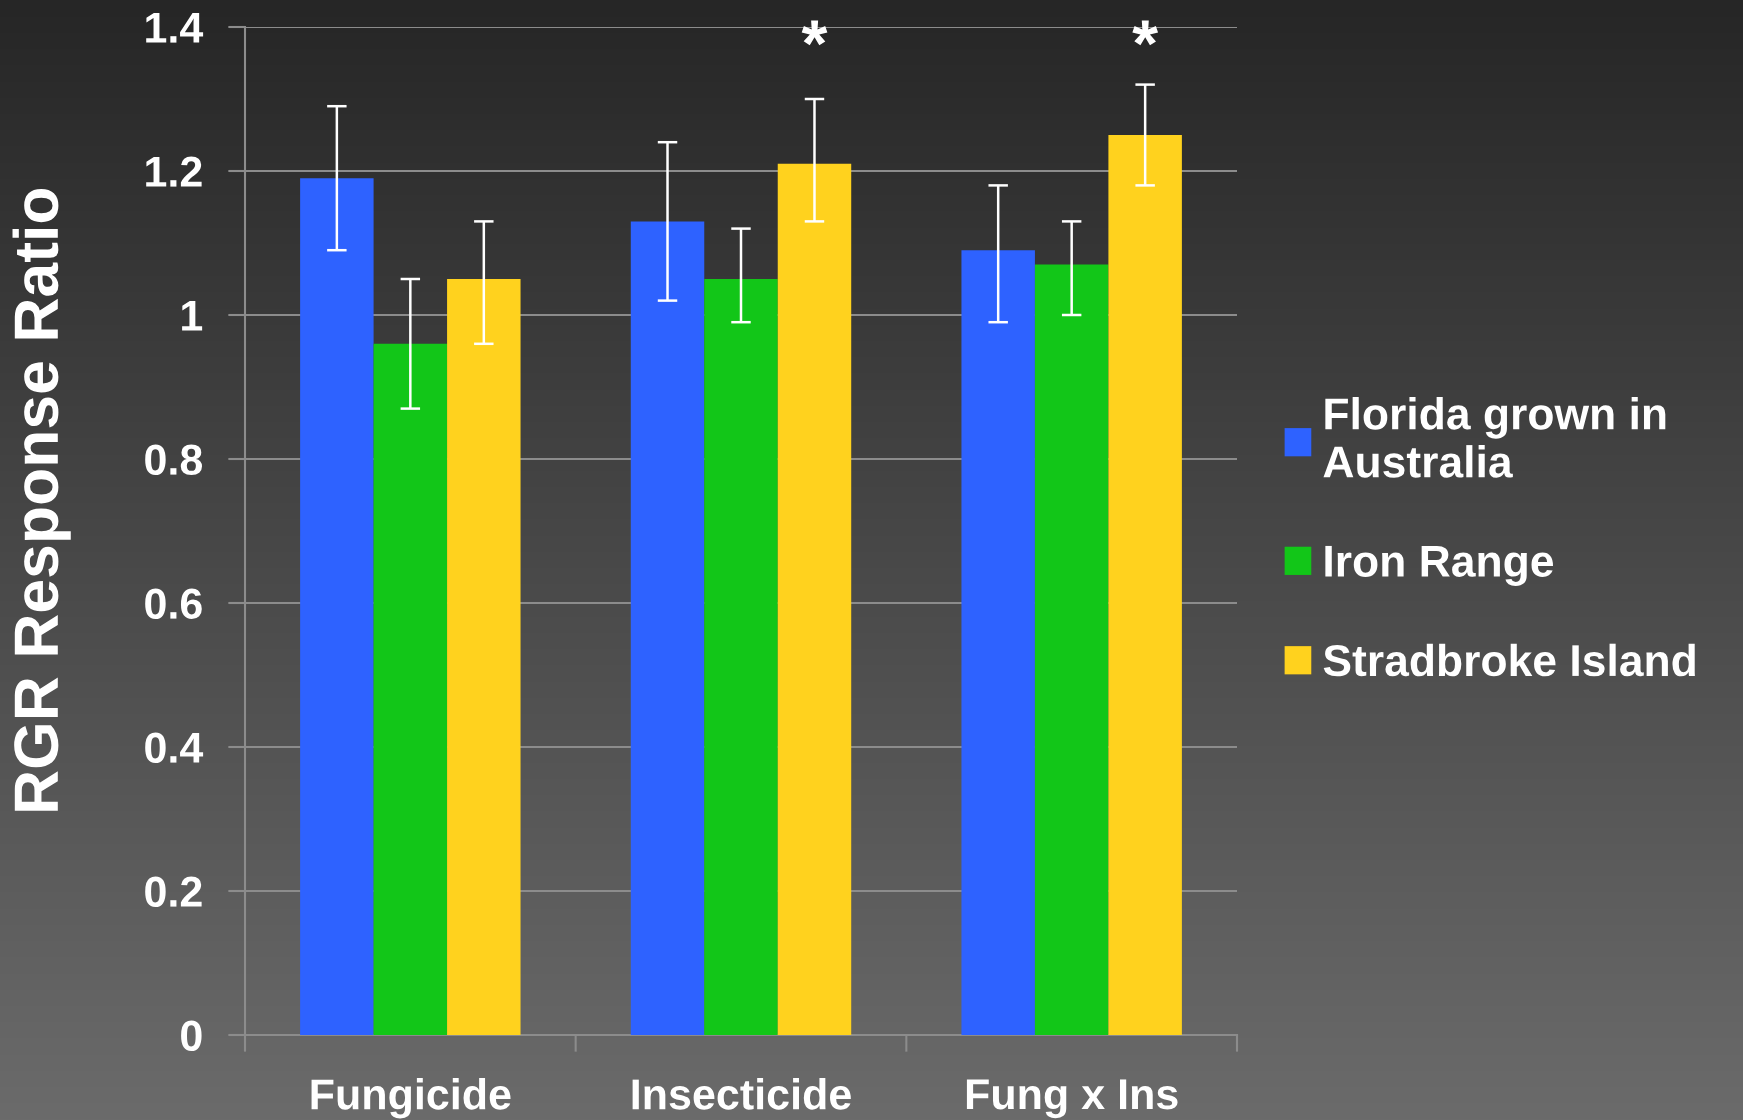 The height and width of the screenshot is (1120, 1743). I want to click on x-tick-label: Fungicide, so click(411, 1098).